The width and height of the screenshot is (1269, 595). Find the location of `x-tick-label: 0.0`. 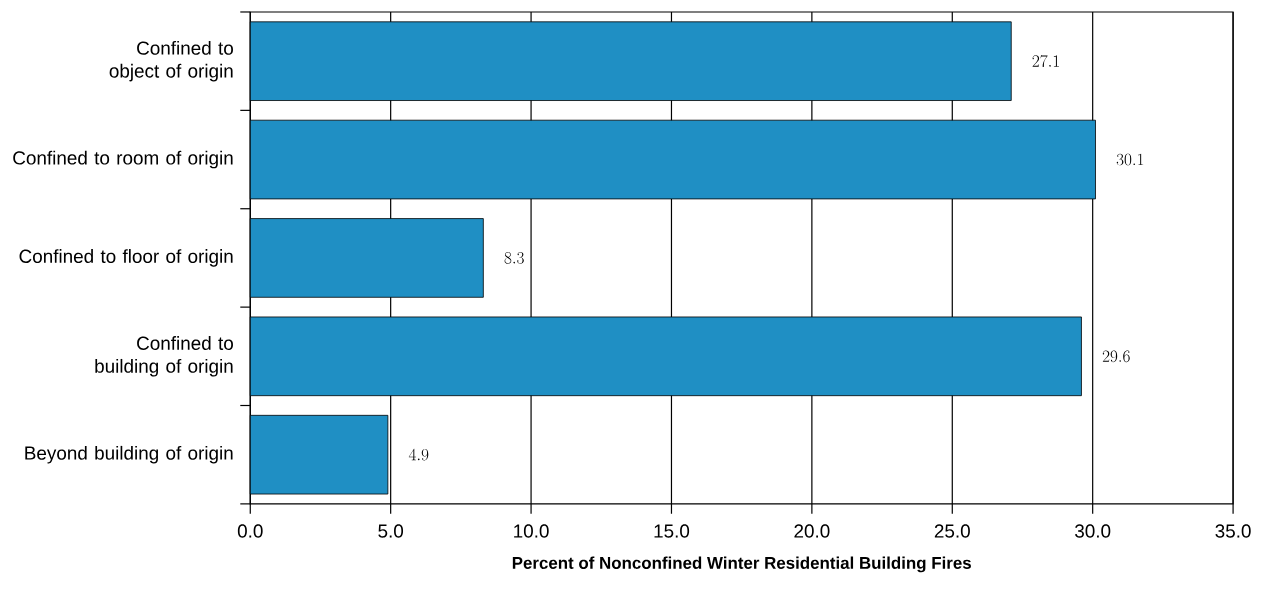

x-tick-label: 0.0 is located at coordinates (250, 531).